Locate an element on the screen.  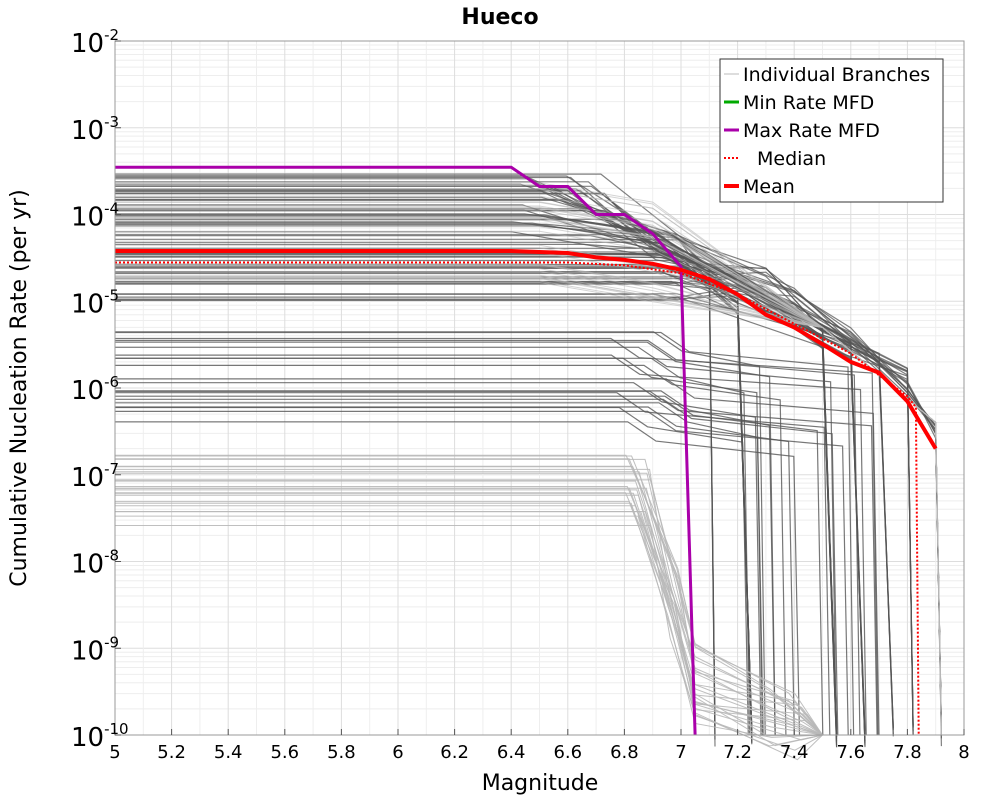
x-tick-label: 5.2 is located at coordinates (171, 752).